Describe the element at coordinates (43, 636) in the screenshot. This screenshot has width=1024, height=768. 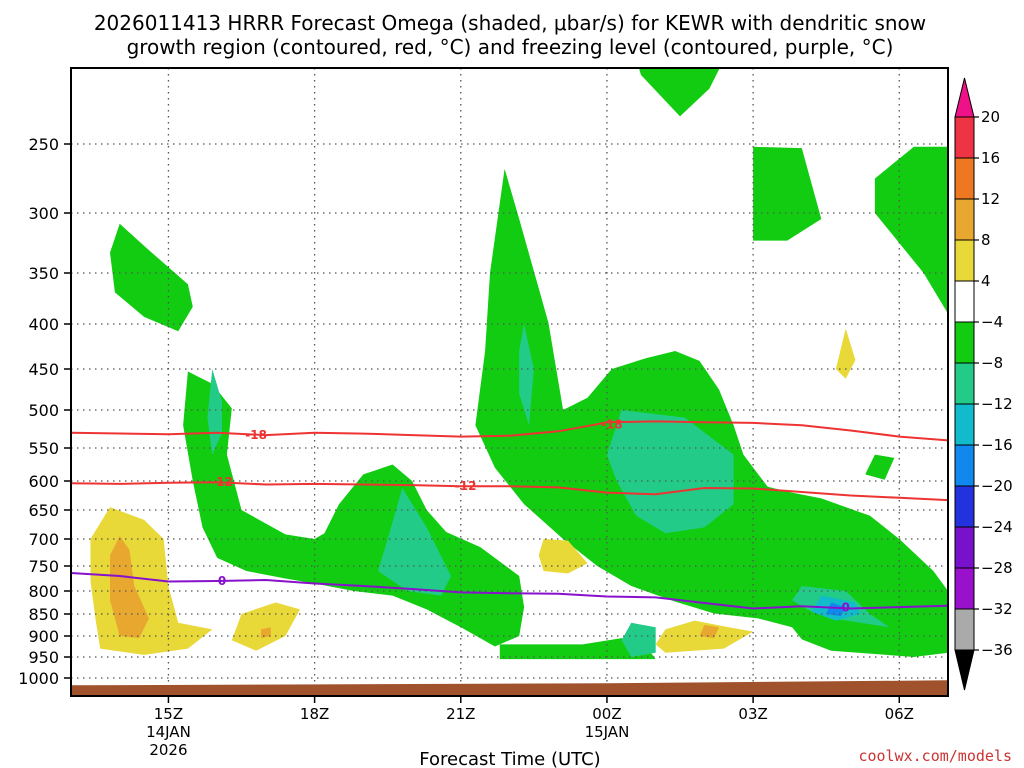
I see `y-tick-label-900: 900` at that location.